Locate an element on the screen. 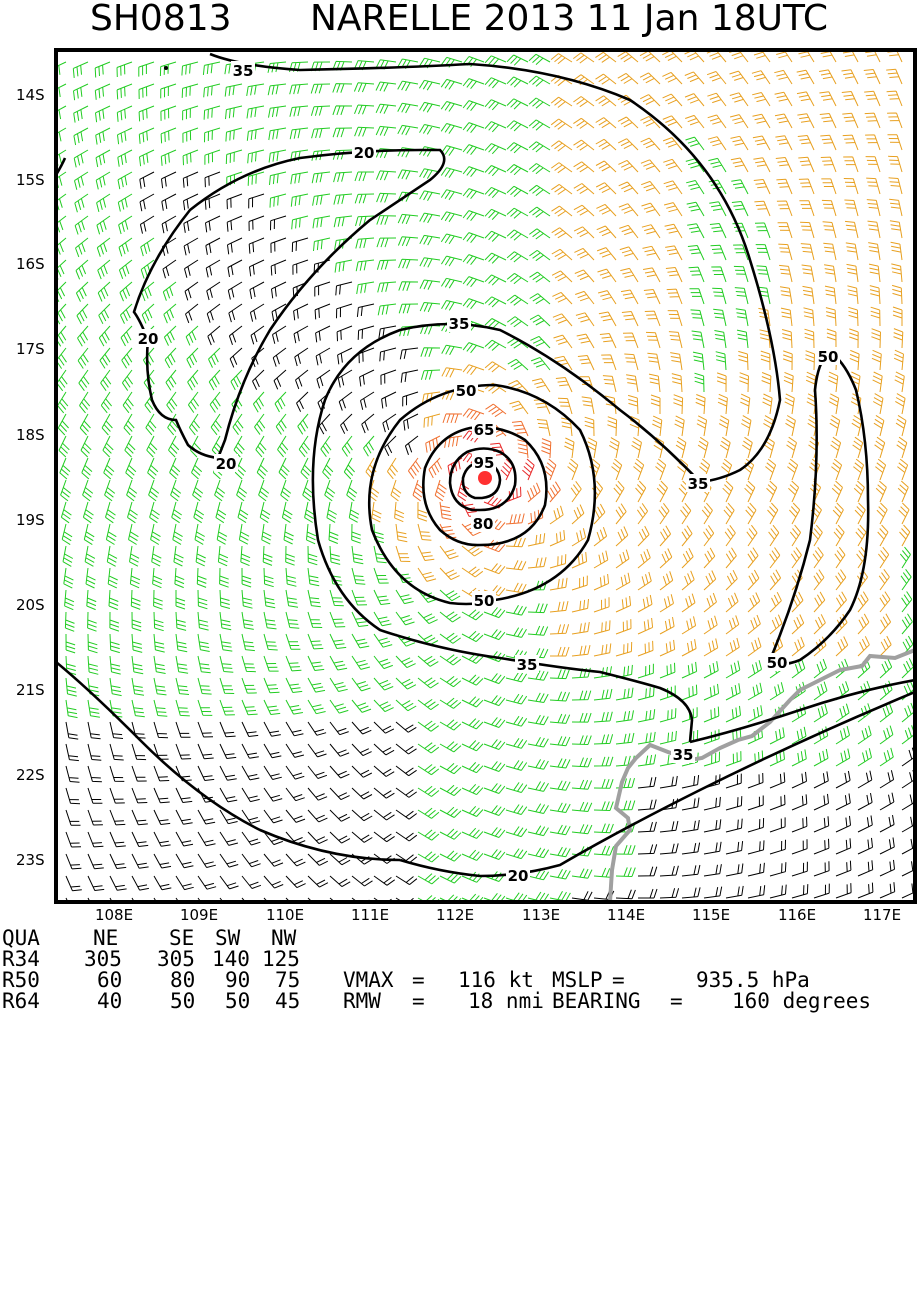  table-header: QUA is located at coordinates (21, 938).